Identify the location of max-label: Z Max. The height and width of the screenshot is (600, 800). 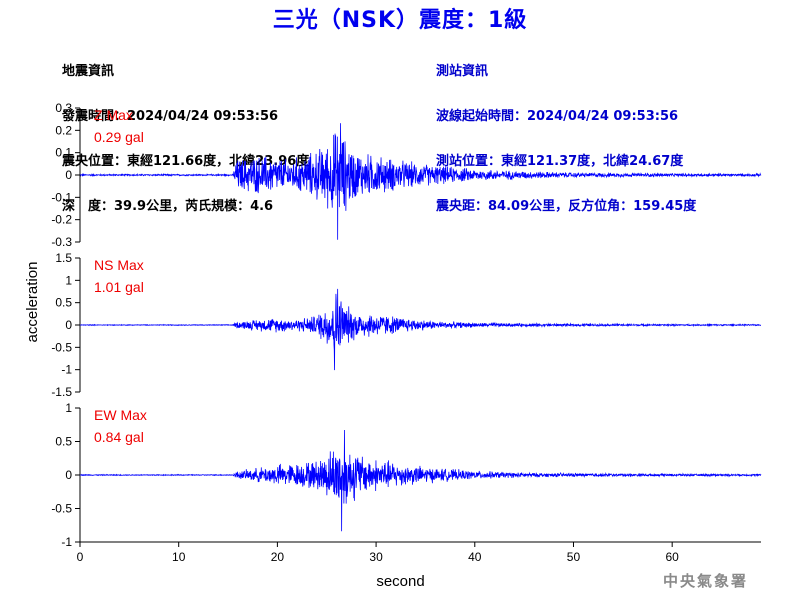
(113, 115).